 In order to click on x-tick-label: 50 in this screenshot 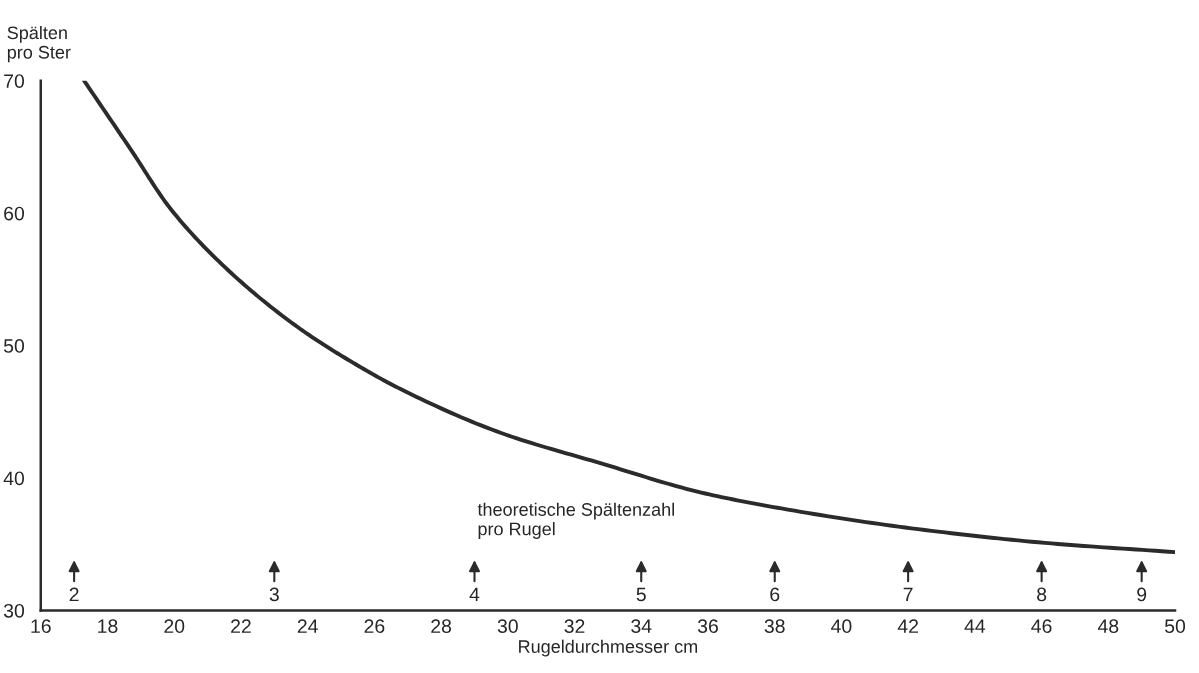, I will do `click(1175, 626)`.